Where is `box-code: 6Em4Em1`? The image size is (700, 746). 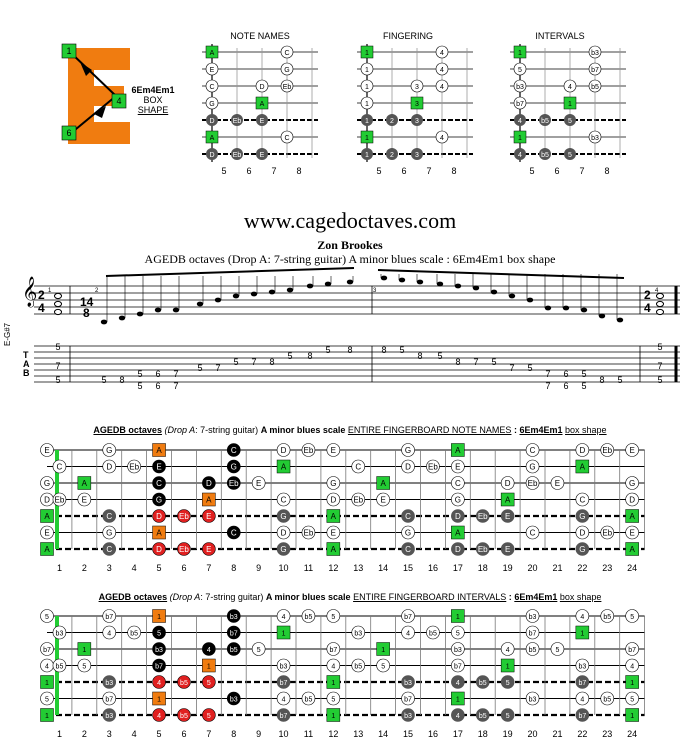 box-code: 6Em4Em1 is located at coordinates (153, 90).